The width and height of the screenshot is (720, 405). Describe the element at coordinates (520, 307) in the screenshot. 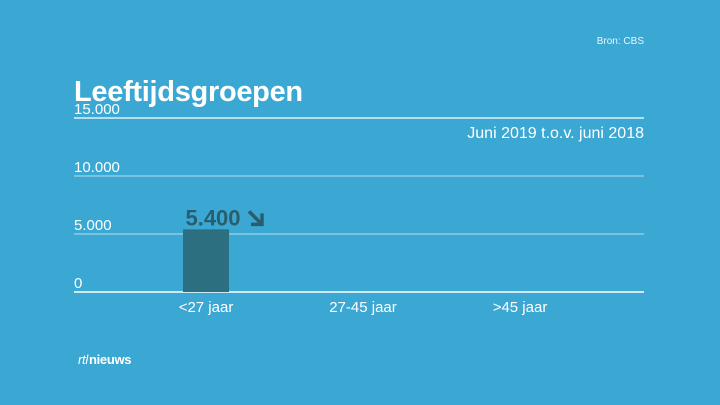

I see `x-category-label: >45 jaar` at that location.